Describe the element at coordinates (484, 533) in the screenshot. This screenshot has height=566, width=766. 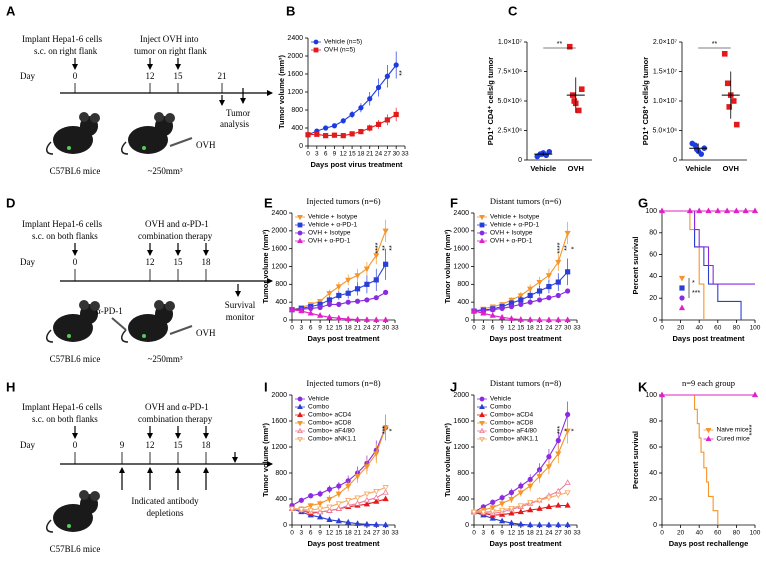
I see `x-tick-label: 3` at that location.